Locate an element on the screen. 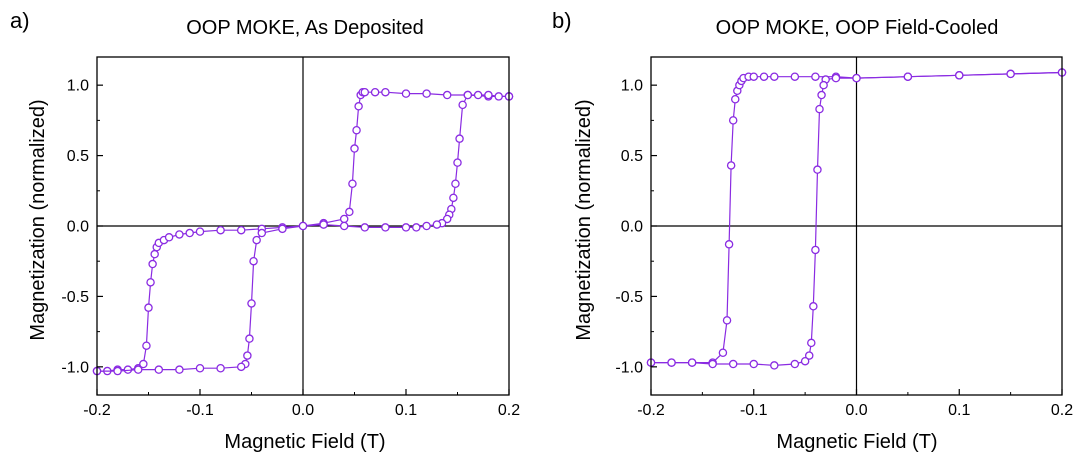 The width and height of the screenshot is (1078, 458). panel-label-b: b) is located at coordinates (562, 20).